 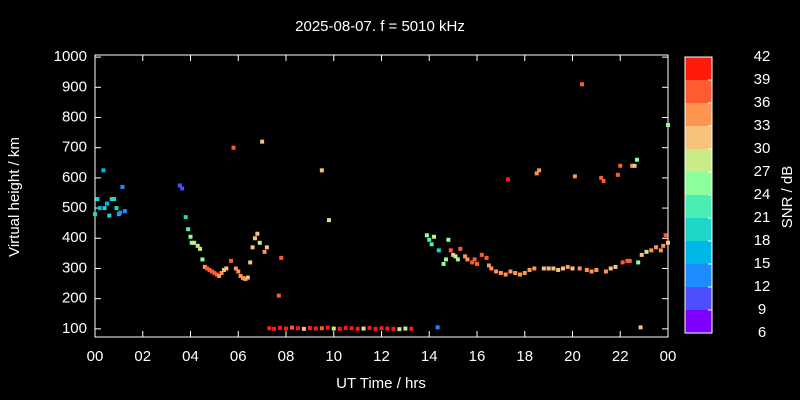 What do you see at coordinates (762, 240) in the screenshot?
I see `colorbar-tick-label: 18` at bounding box center [762, 240].